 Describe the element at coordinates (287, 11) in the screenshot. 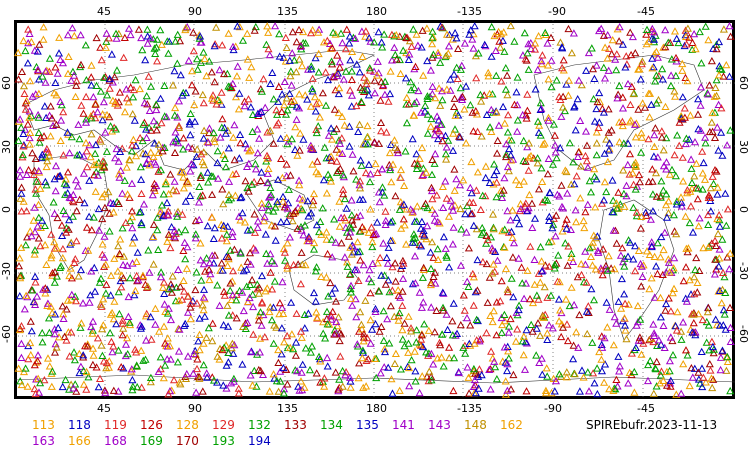

I see `lon-top-label-135: 135` at that location.